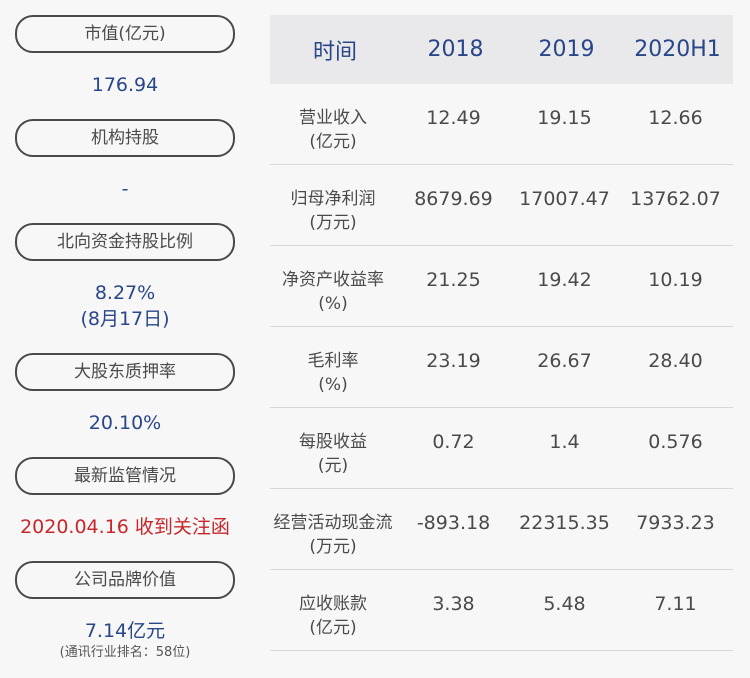 This screenshot has height=678, width=750. What do you see at coordinates (501, 286) in the screenshot?
I see `table-row: 净资产收益率 (%) 21.25 19.42 10.19` at bounding box center [501, 286].